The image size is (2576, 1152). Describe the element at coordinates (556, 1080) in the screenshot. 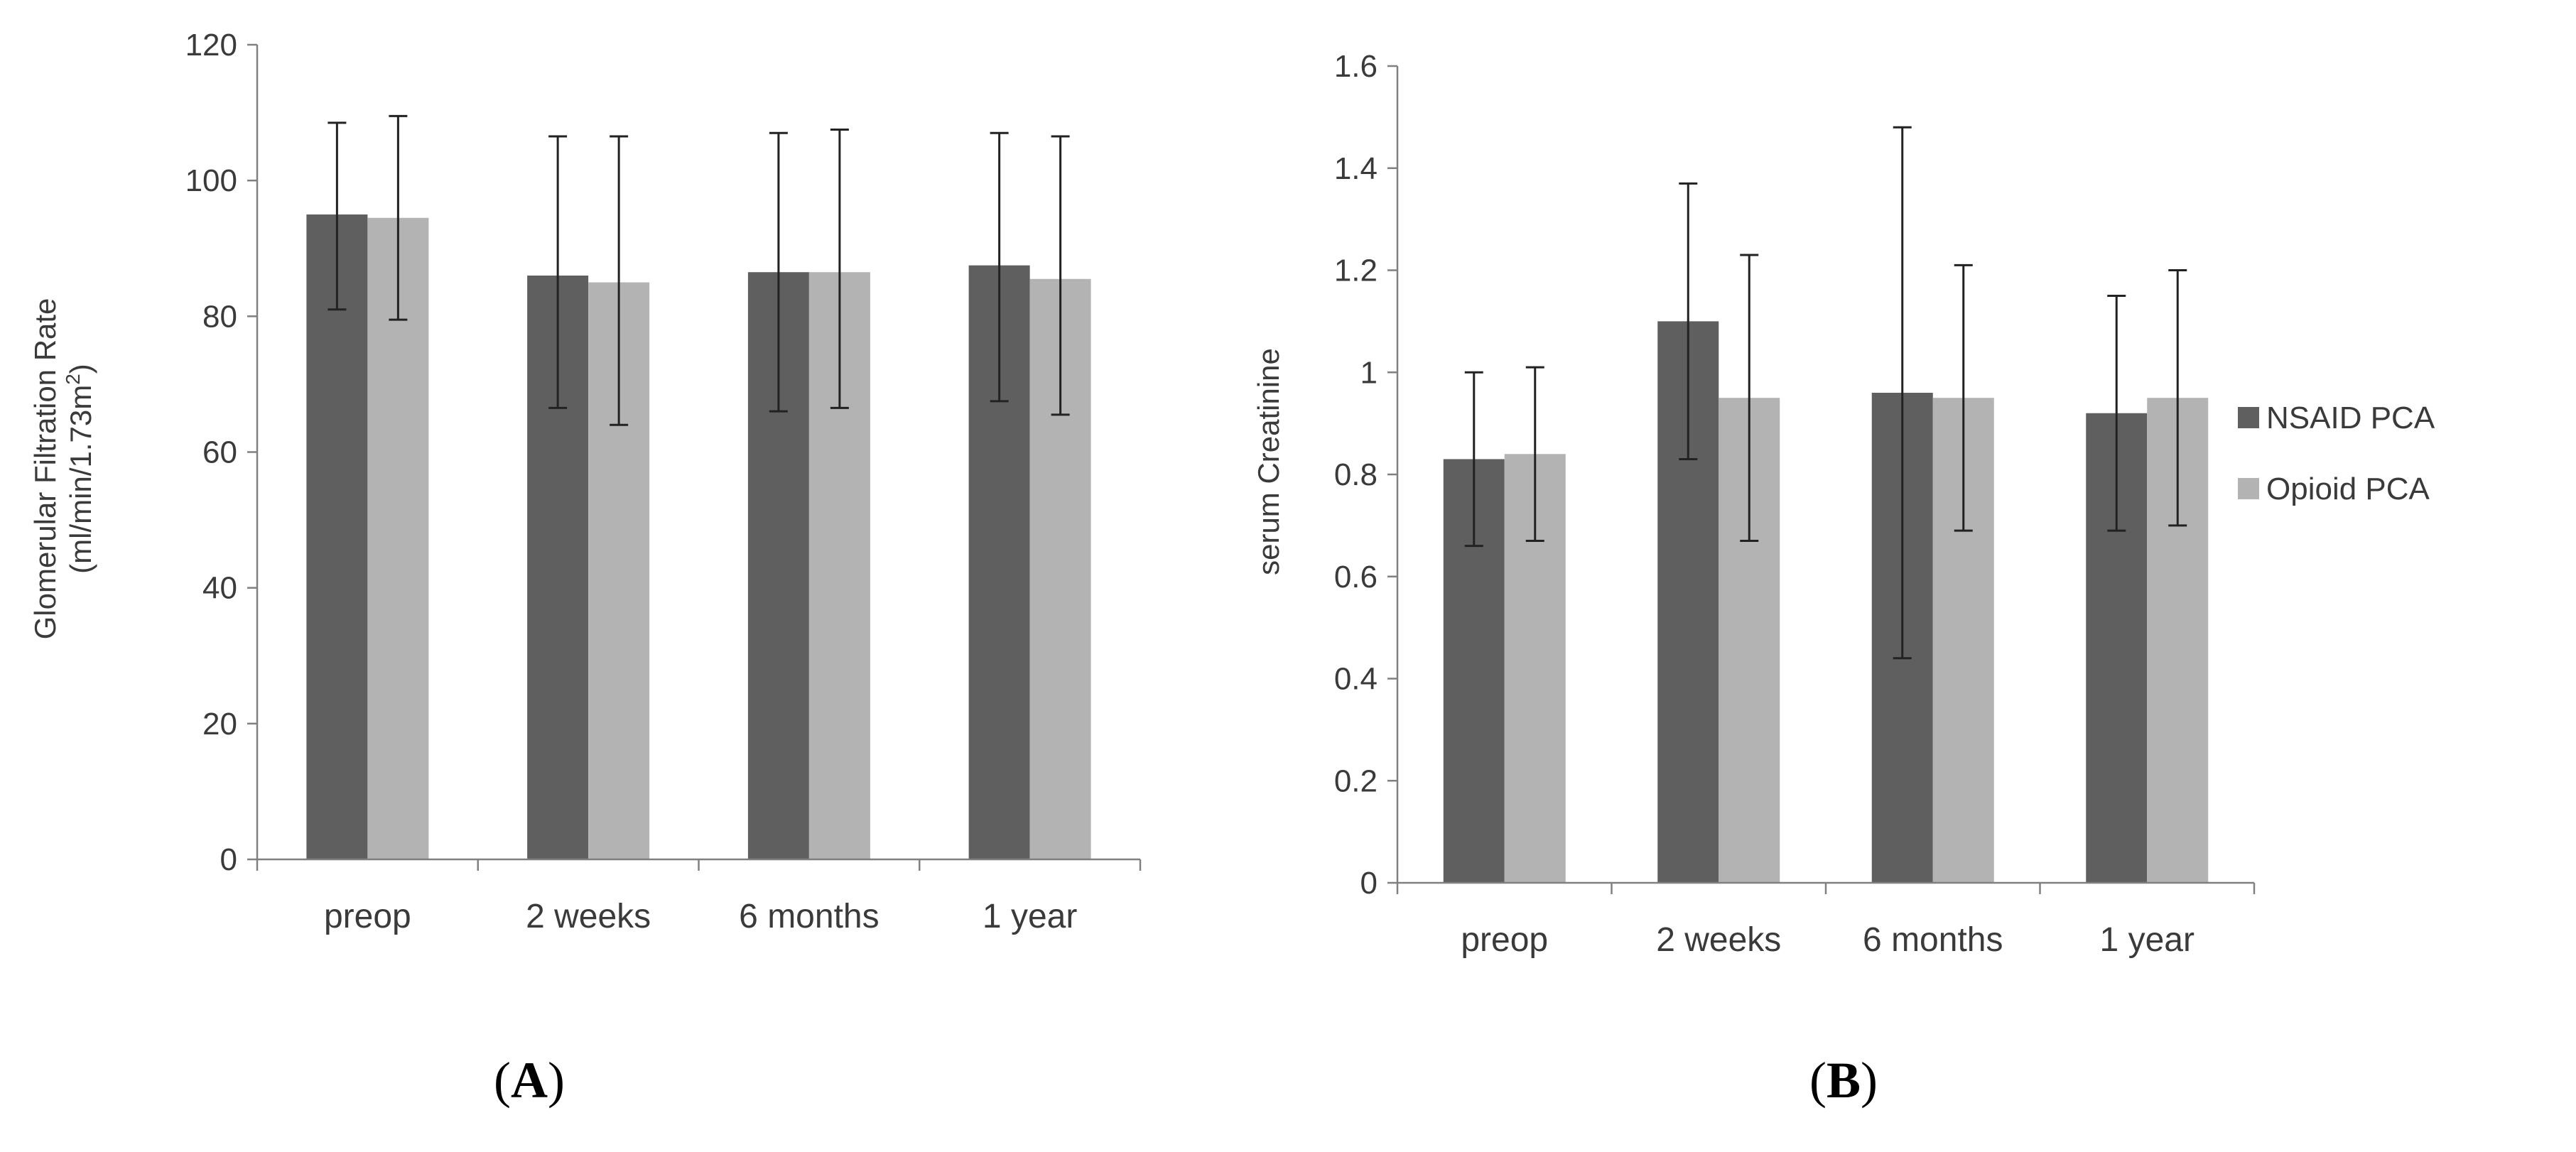

I see `panel-label-a-close: )` at that location.